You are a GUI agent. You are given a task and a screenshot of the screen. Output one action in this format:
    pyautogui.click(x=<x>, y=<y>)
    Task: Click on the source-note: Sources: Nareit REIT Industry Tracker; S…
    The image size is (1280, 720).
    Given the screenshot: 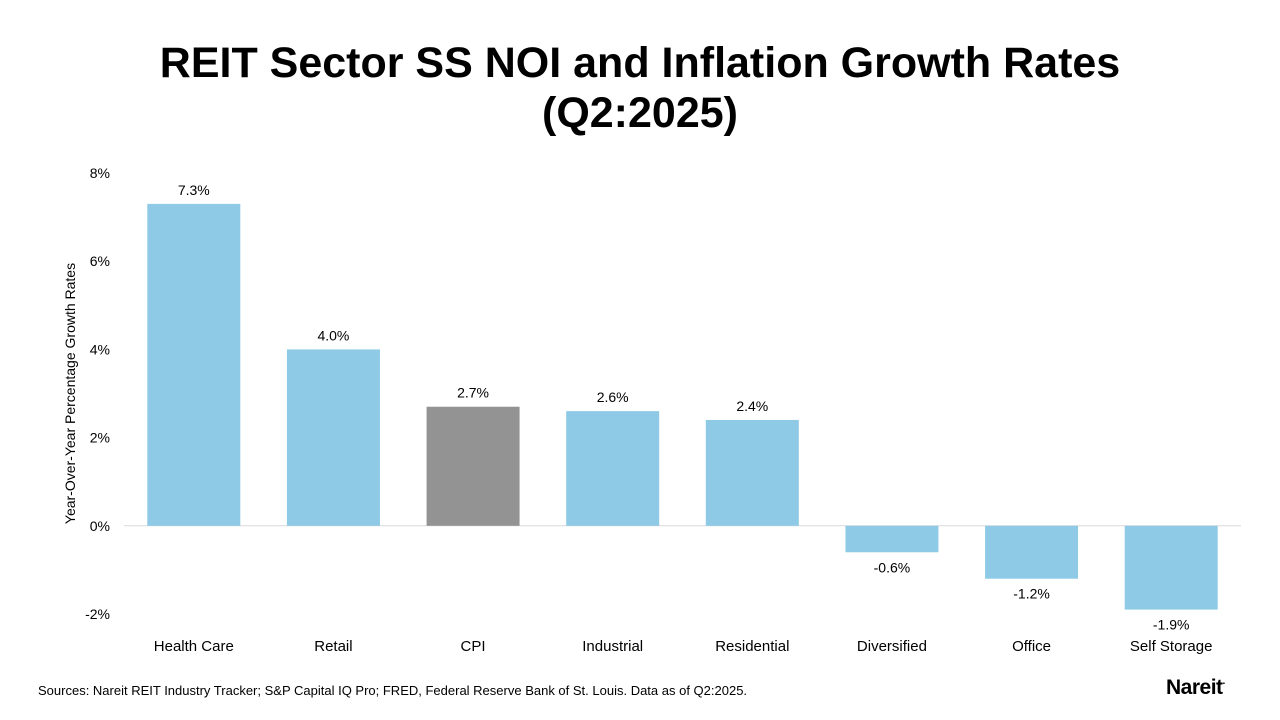 What is the action you would take?
    pyautogui.click(x=393, y=690)
    